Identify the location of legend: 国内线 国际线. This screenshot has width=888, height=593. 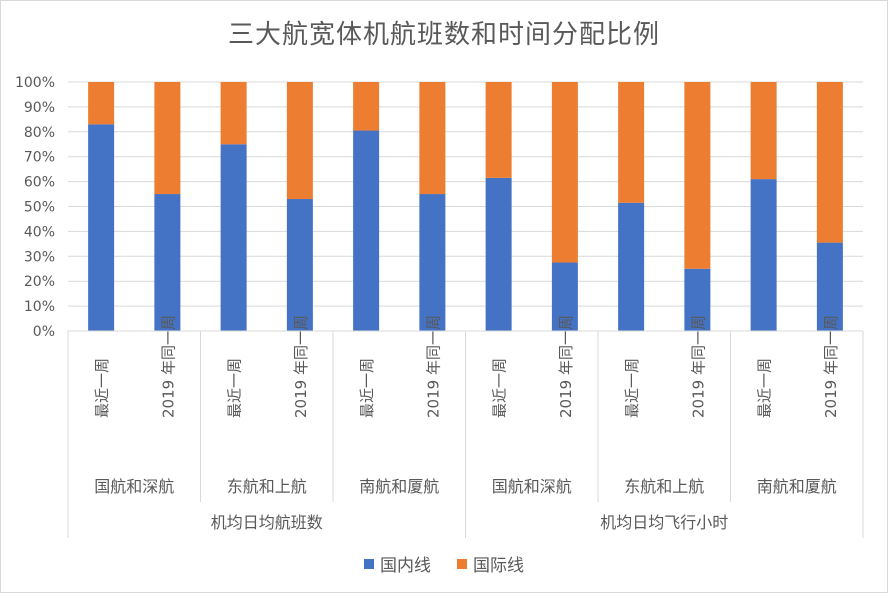
(444, 563).